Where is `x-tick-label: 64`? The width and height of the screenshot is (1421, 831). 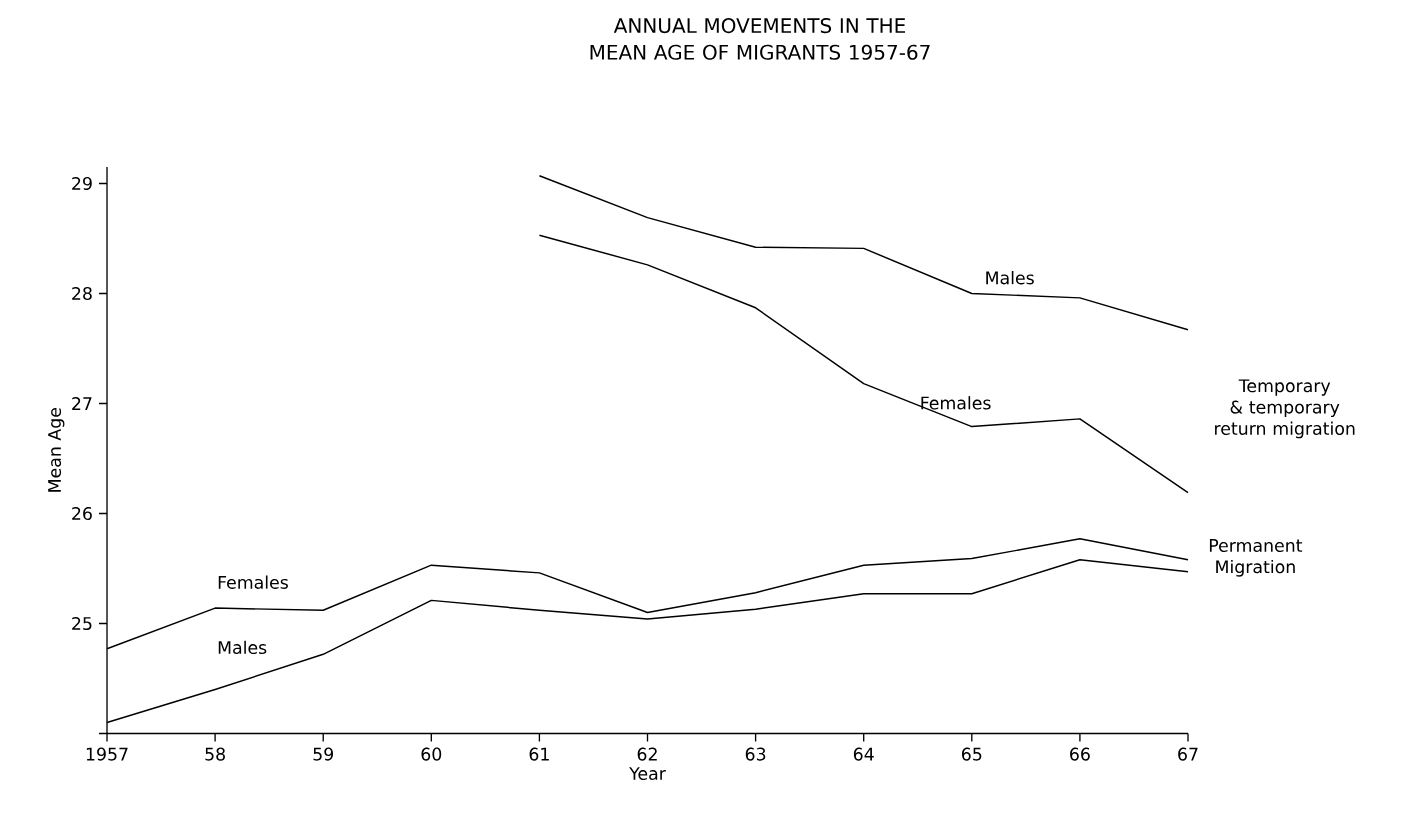 x-tick-label: 64 is located at coordinates (863, 754).